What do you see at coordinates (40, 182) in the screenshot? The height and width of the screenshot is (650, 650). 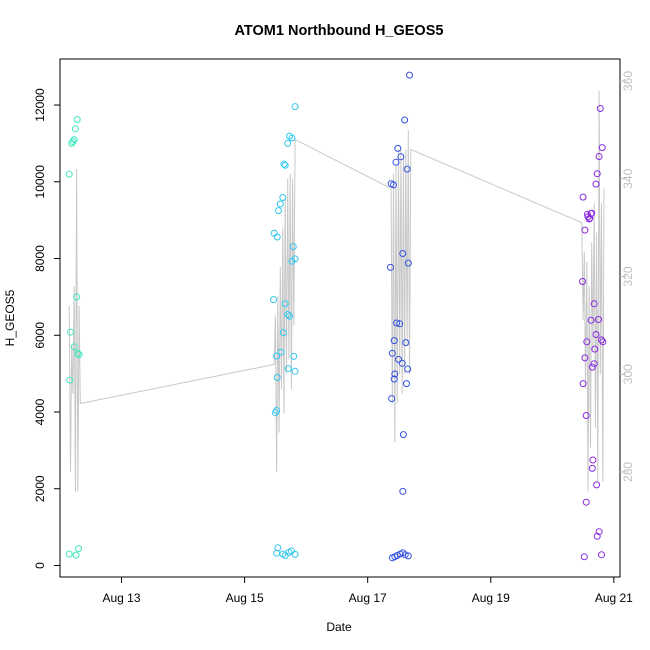 I see `y-tick-label: 10000` at bounding box center [40, 182].